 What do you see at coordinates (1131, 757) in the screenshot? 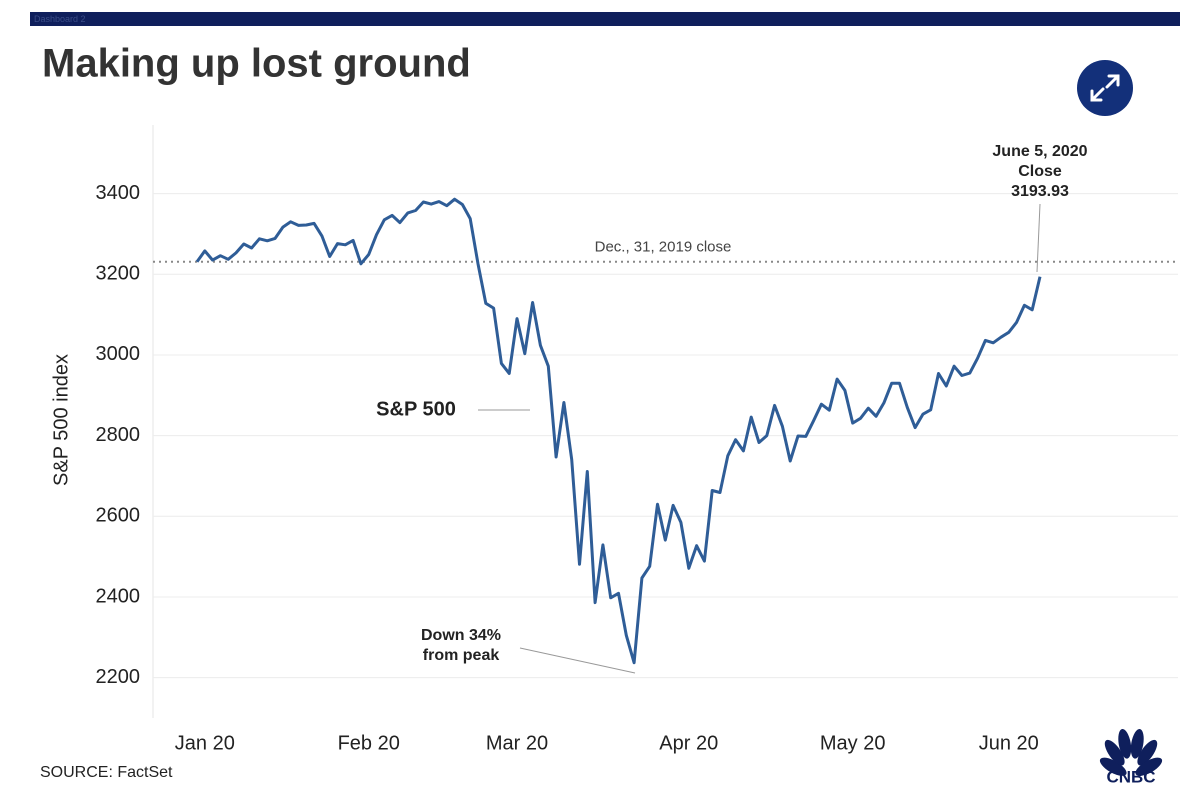
I see `cnbc-logo: CNBC` at bounding box center [1131, 757].